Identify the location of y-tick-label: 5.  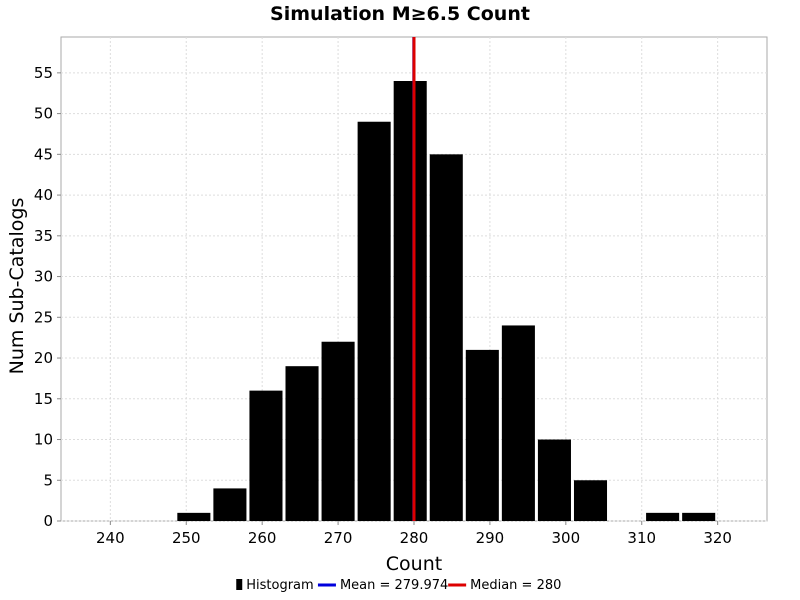
(48, 480).